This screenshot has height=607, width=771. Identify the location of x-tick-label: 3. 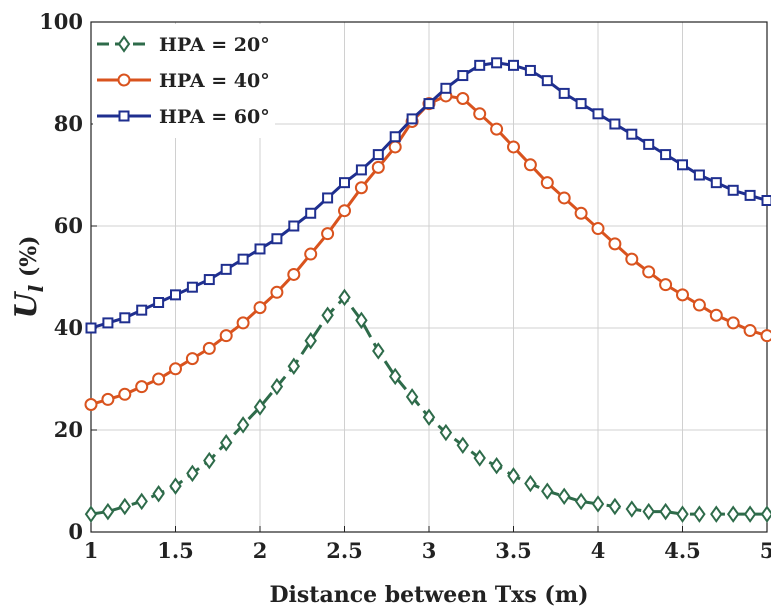
(429, 550).